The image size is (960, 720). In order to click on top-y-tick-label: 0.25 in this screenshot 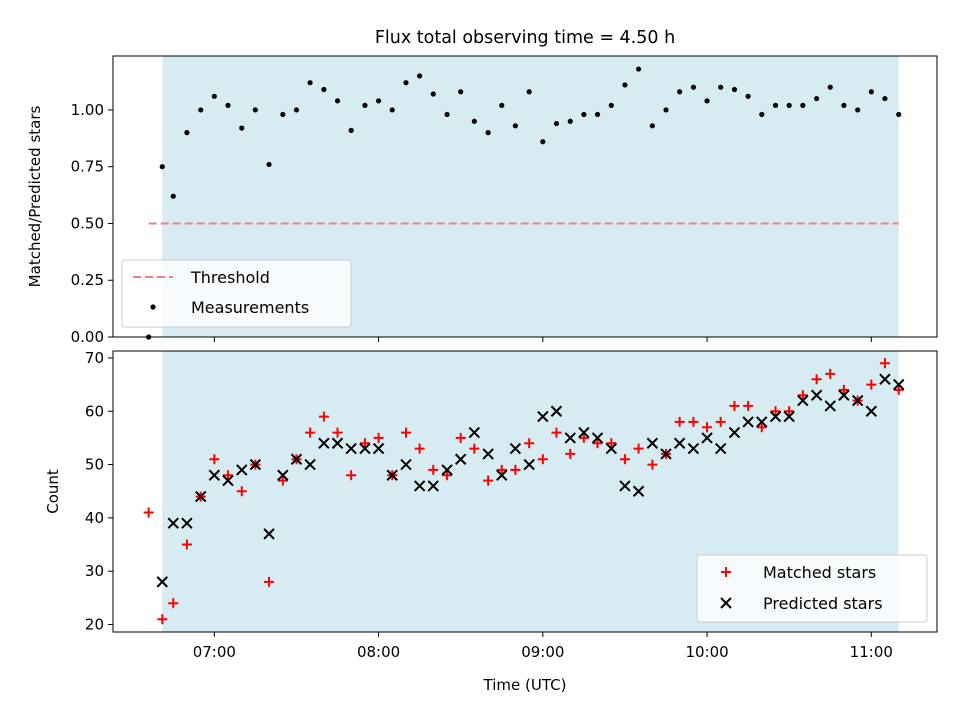, I will do `click(87, 280)`.